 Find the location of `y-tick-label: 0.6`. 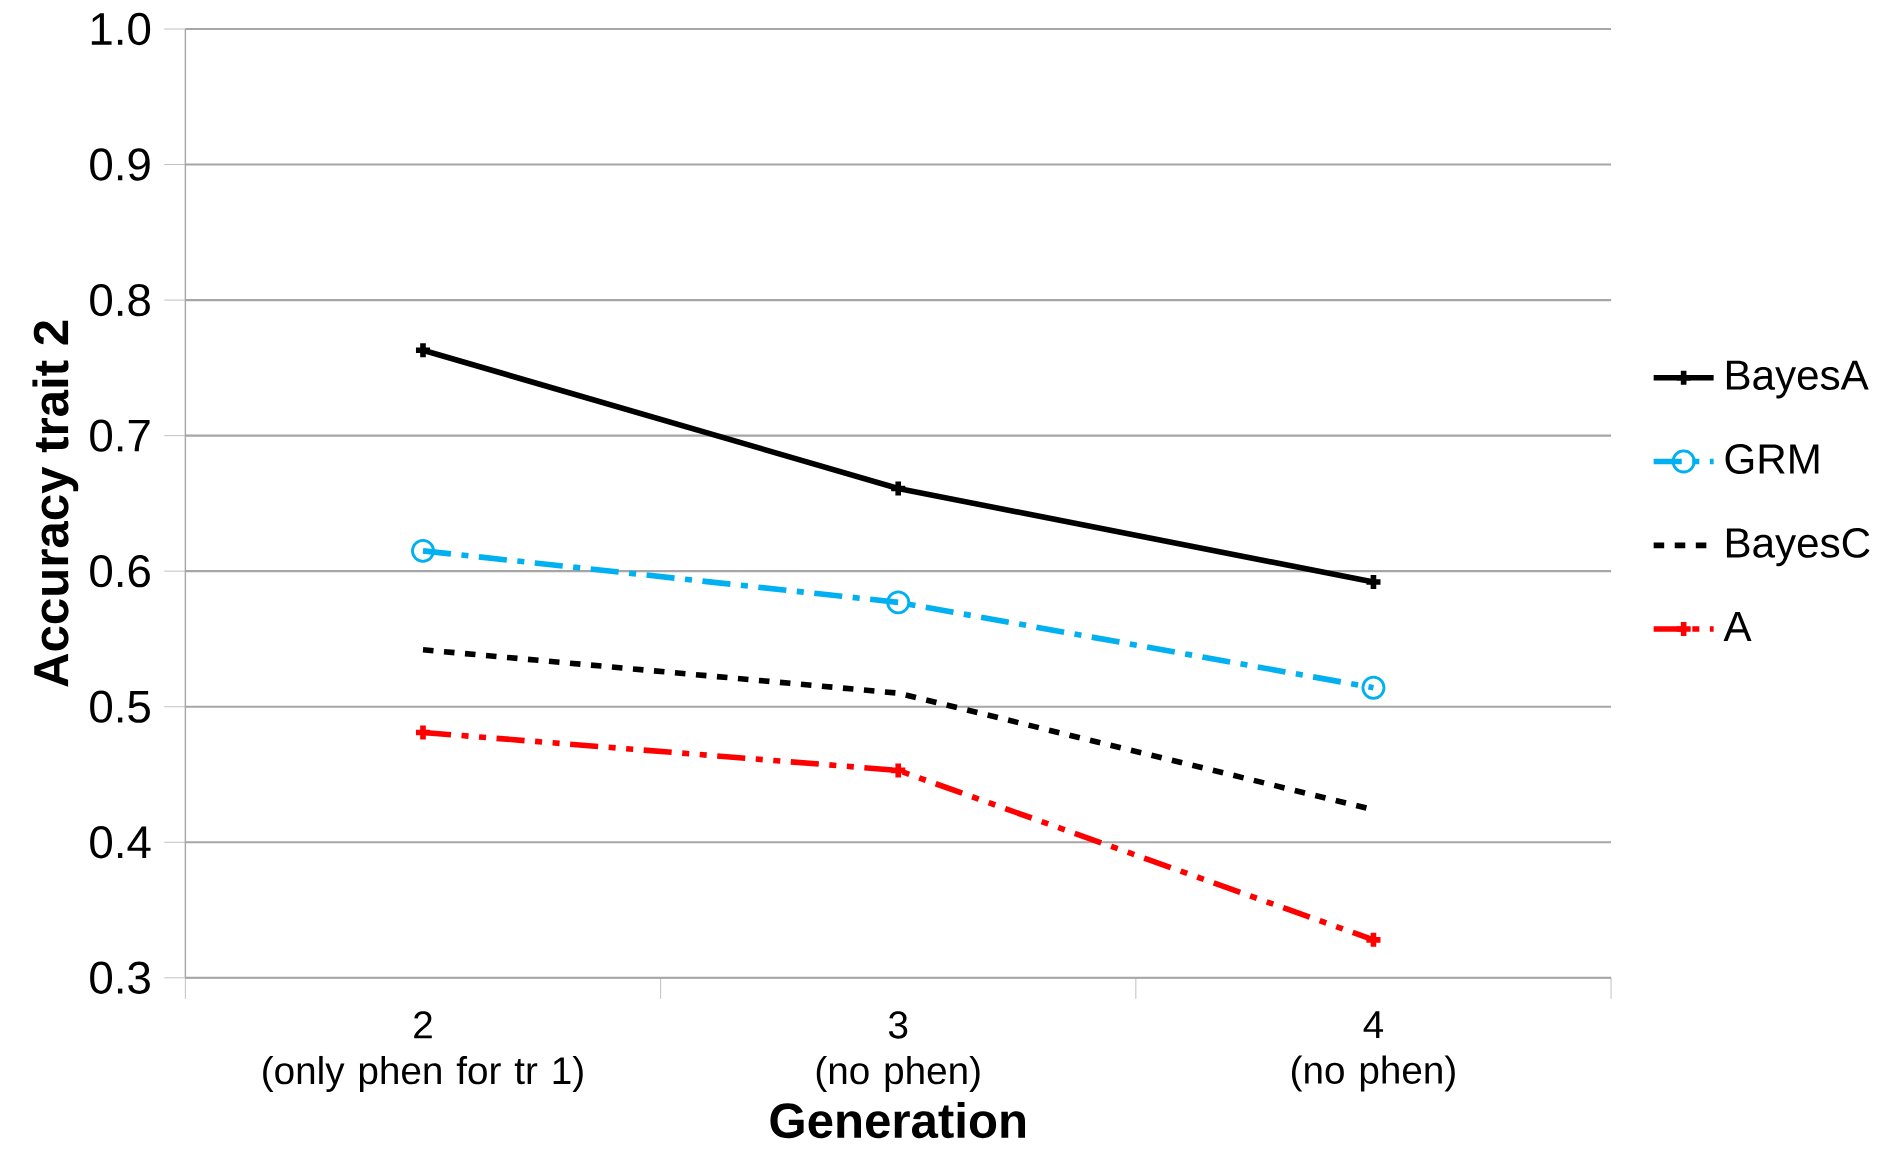

y-tick-label: 0.6 is located at coordinates (120, 571).